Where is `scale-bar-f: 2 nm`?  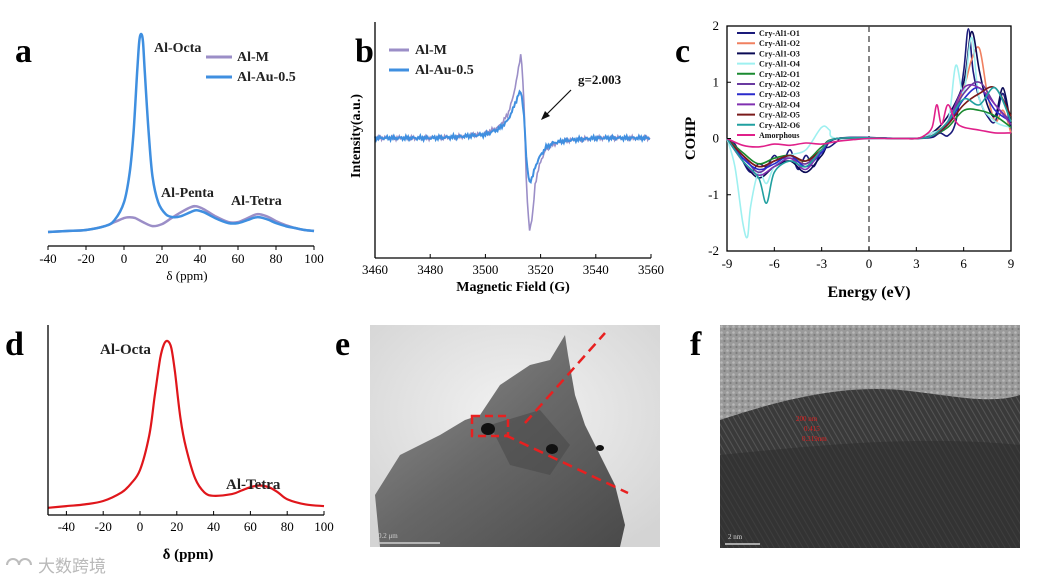
scale-bar-f: 2 nm is located at coordinates (735, 537).